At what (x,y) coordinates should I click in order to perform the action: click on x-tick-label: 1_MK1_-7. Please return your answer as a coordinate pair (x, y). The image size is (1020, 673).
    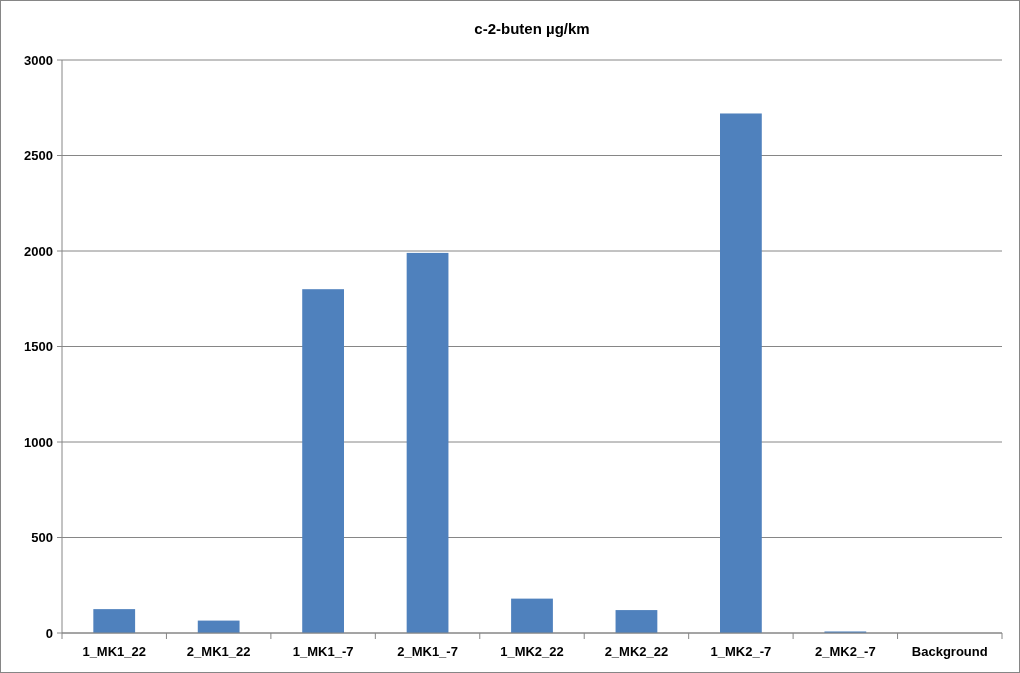
    Looking at the image, I should click on (323, 651).